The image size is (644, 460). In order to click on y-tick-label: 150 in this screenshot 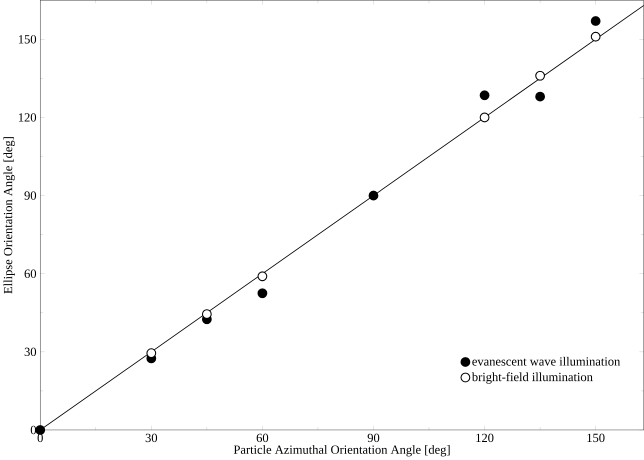, I will do `click(27, 39)`.